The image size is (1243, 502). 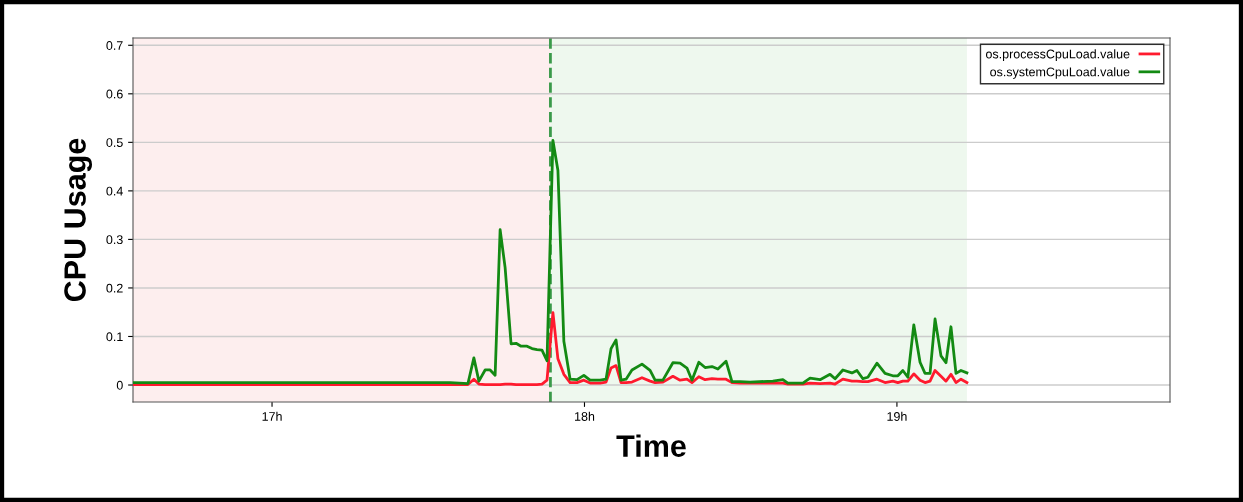 I want to click on x-tick-label: 19h, so click(x=897, y=416).